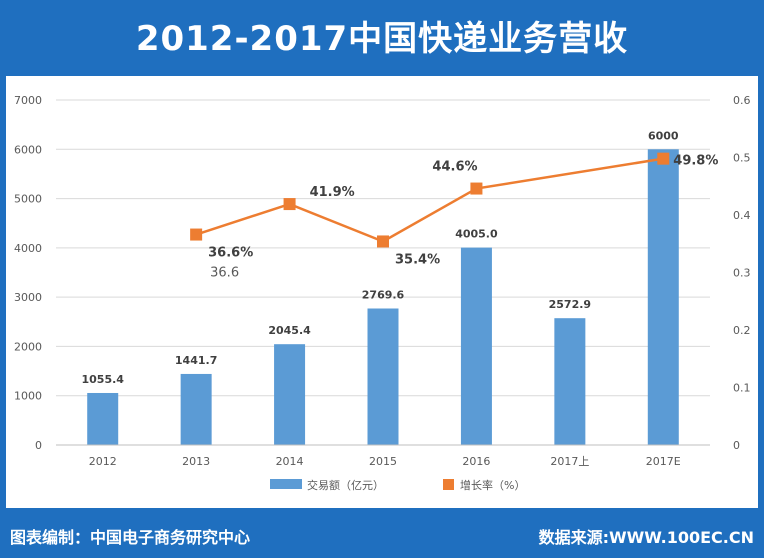  Describe the element at coordinates (28, 199) in the screenshot. I see `left-tick-label: 5000` at that location.